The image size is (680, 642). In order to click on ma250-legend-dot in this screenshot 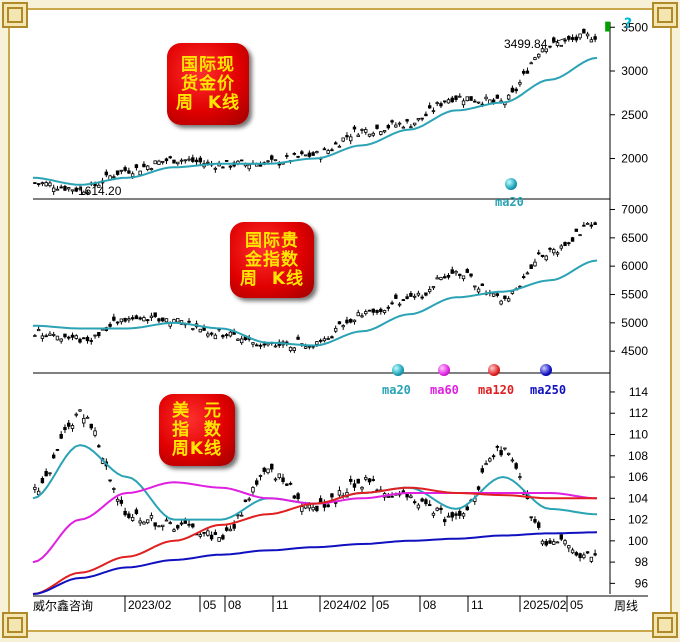, I will do `click(546, 370)`.